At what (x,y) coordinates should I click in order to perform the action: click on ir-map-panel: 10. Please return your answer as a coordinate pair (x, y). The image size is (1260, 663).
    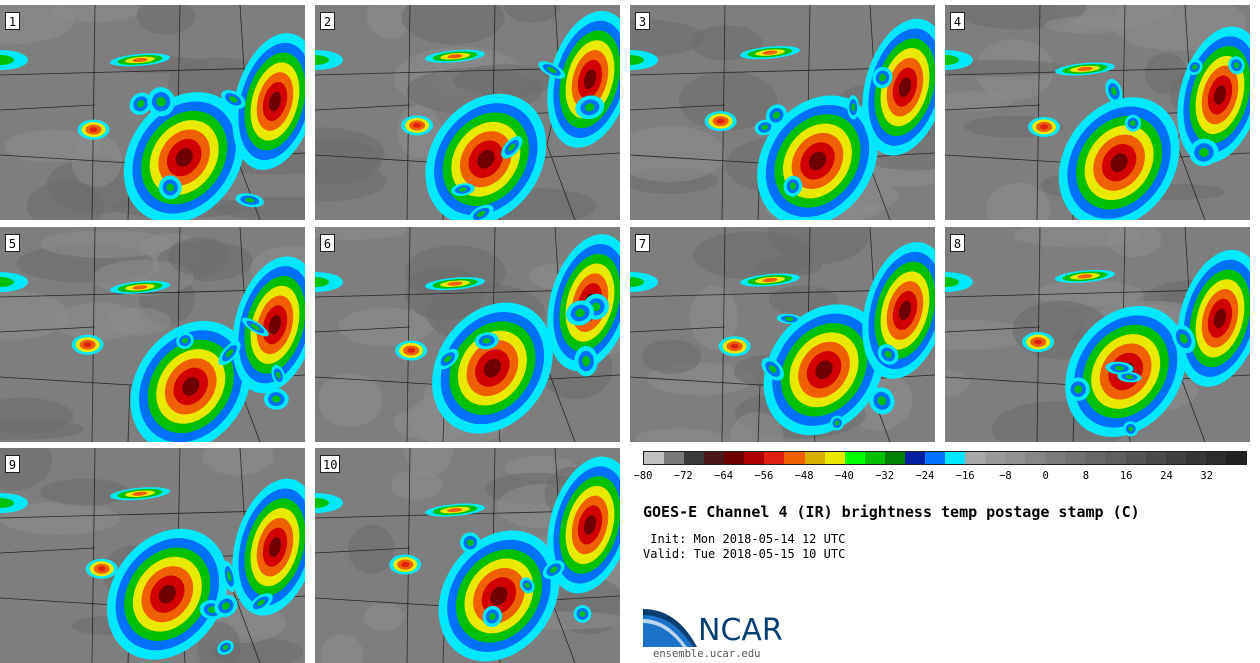
    Looking at the image, I should click on (467, 555).